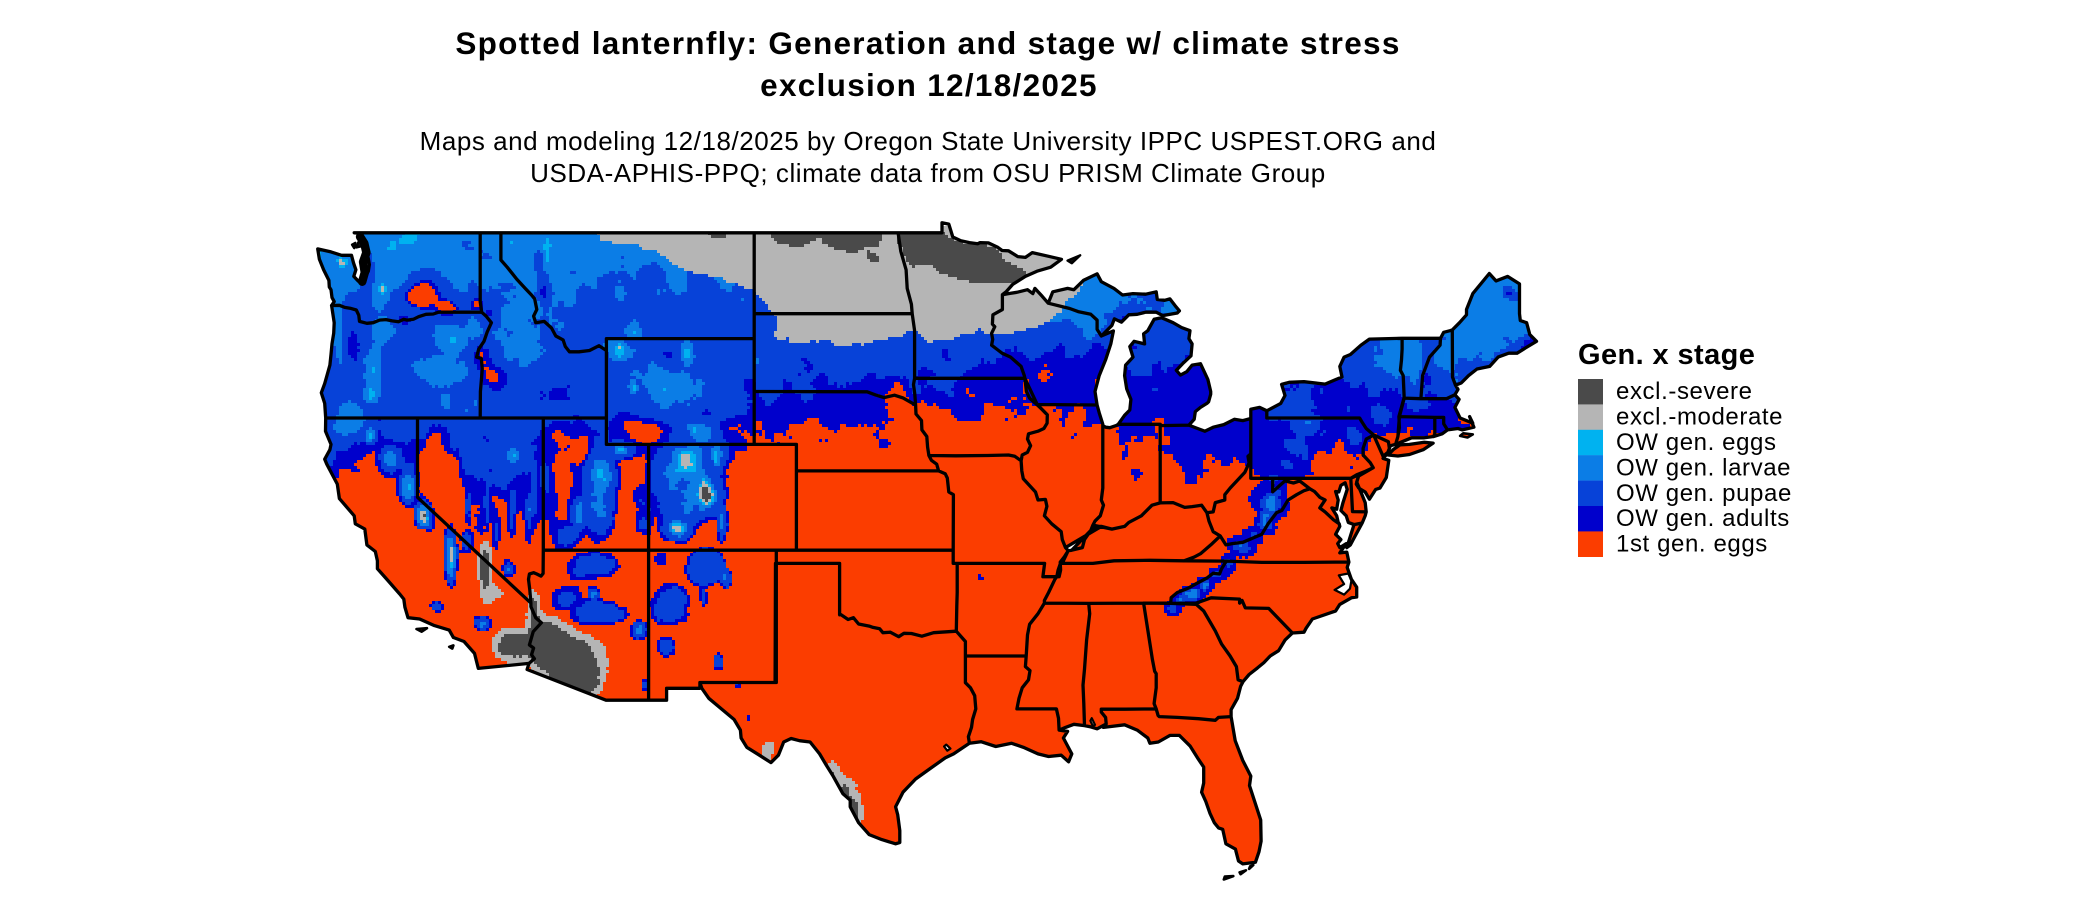 The height and width of the screenshot is (897, 2100). I want to click on svg-text: exclusion 12/18/2025, so click(929, 85).